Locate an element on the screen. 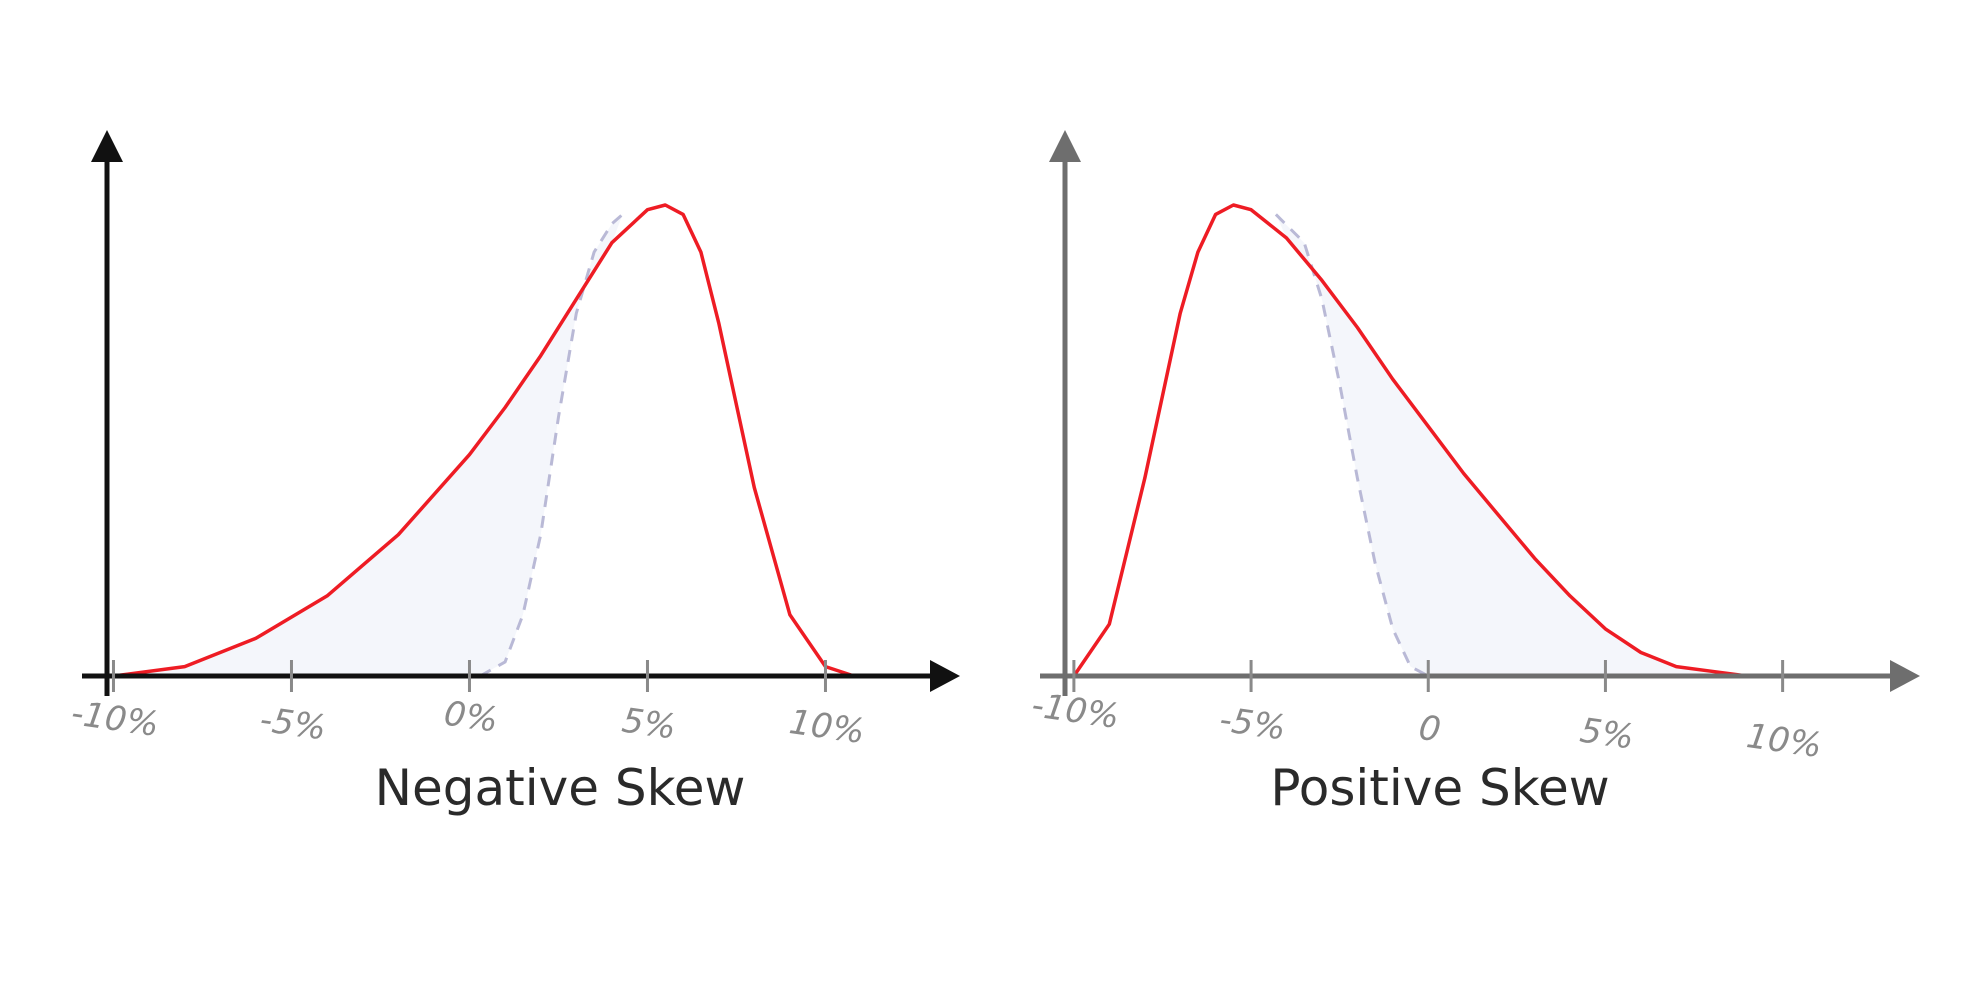  x-axis-ticks: -10% -5% 0% 5% 10% is located at coordinates (468, 706).